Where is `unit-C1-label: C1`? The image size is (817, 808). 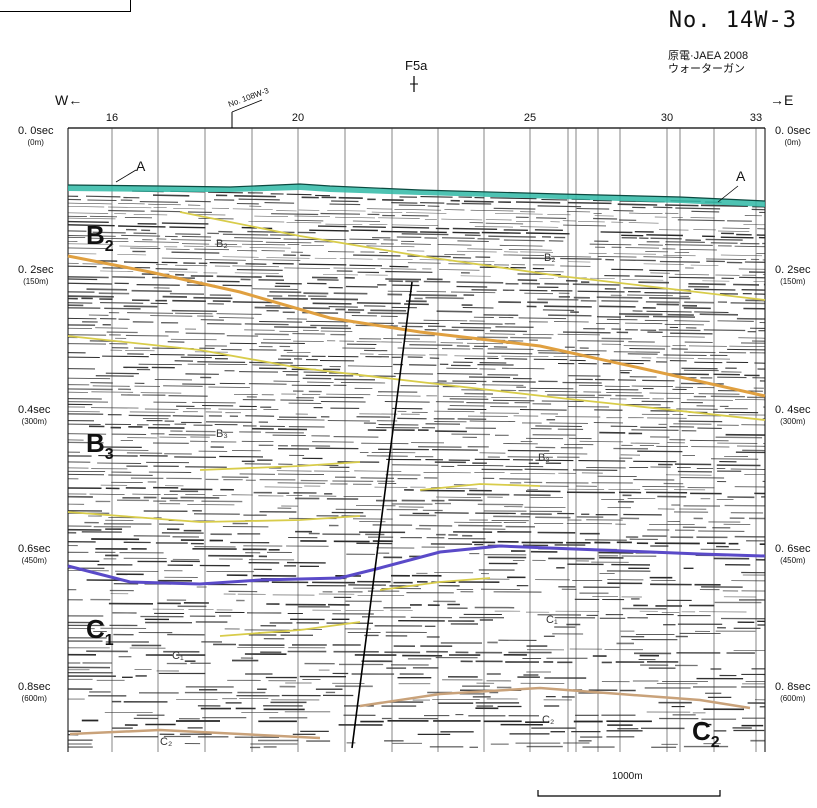 unit-C1-label: C1 is located at coordinates (100, 631).